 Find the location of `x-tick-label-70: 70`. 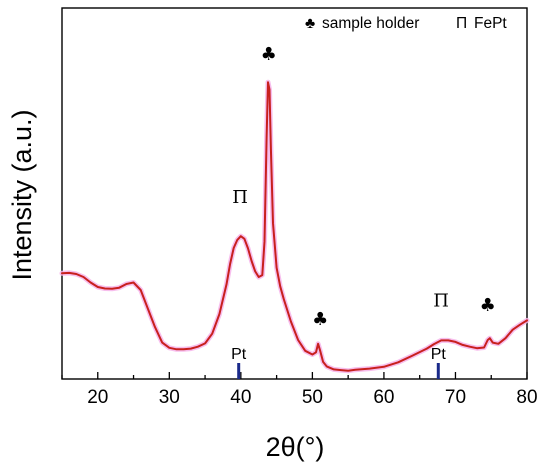

x-tick-label-70: 70 is located at coordinates (455, 397).